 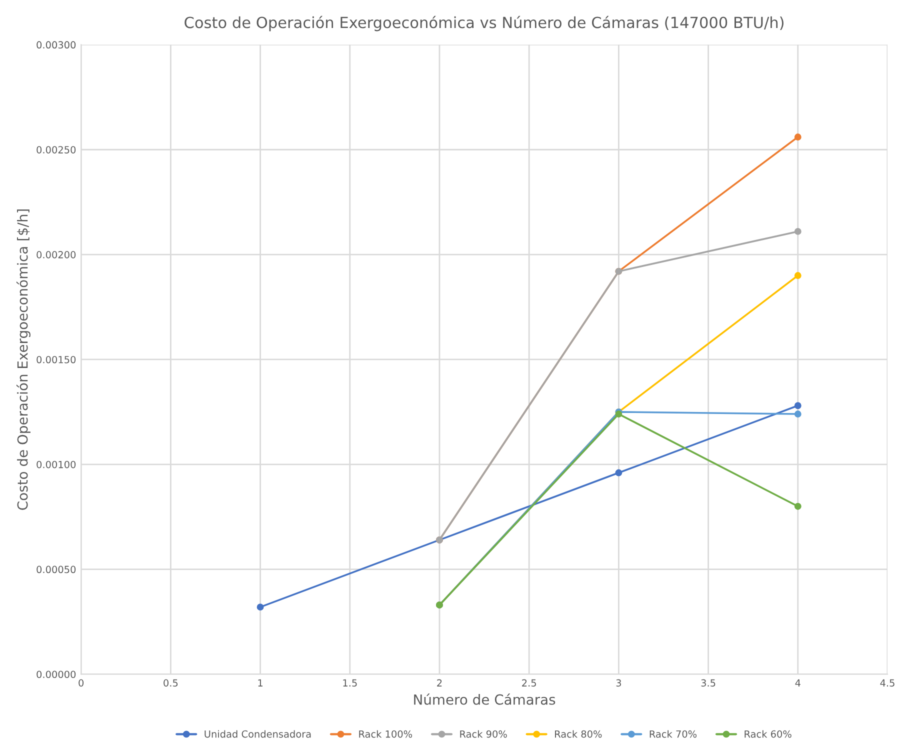 I want to click on x-tick-label: 1.5, so click(x=350, y=683).